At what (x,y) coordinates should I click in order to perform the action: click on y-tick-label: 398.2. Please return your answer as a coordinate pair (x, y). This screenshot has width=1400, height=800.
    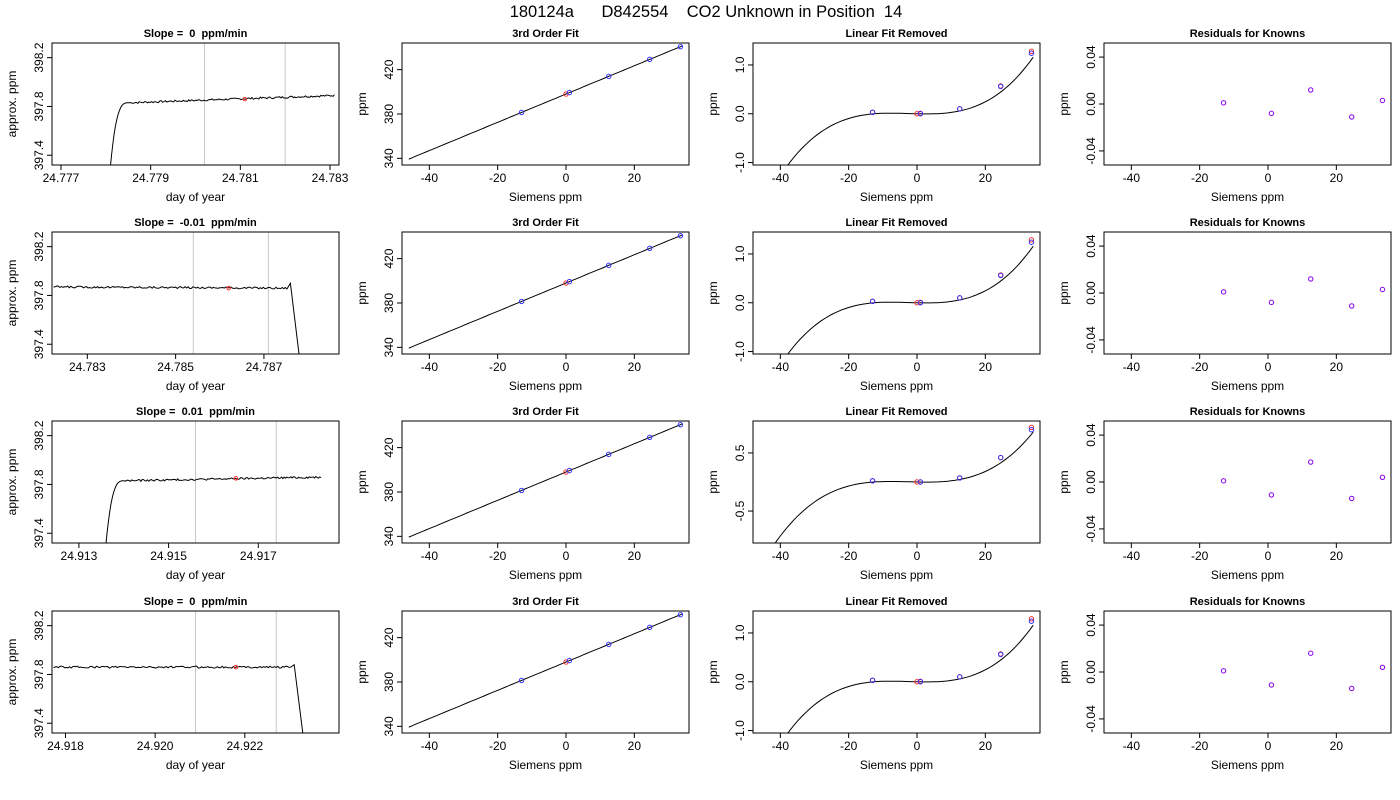
    Looking at the image, I should click on (39, 246).